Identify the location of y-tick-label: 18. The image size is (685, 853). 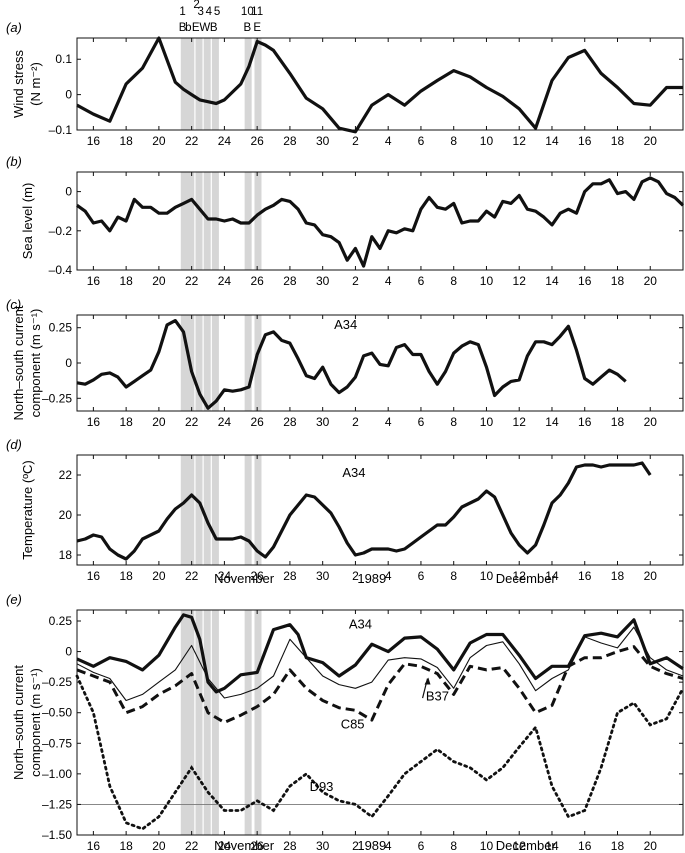
(66, 555).